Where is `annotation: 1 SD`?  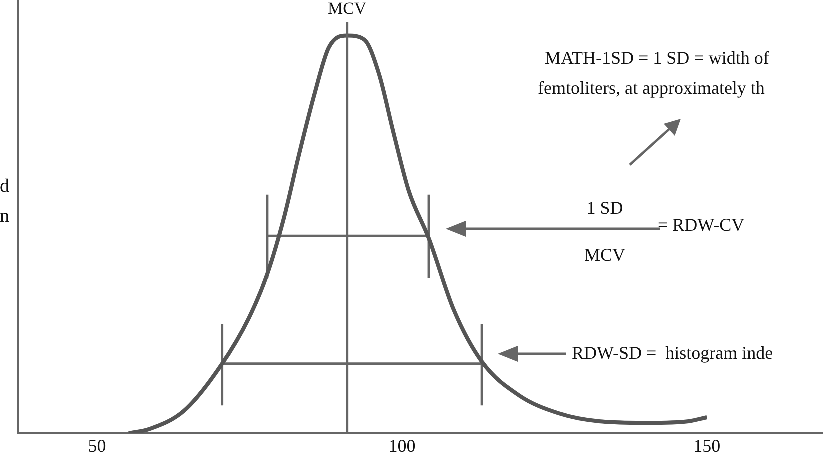
annotation: 1 SD is located at coordinates (605, 208).